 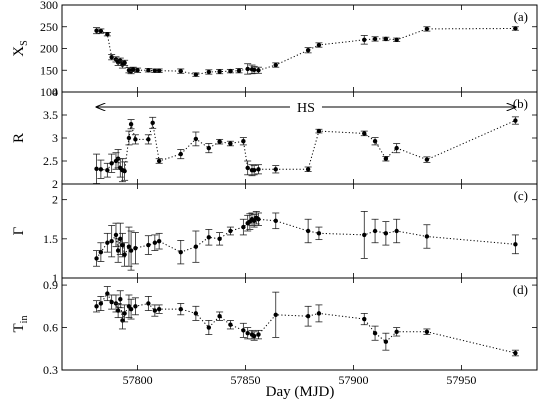 I want to click on y-axis-label-xs: XS, so click(x=20, y=48).